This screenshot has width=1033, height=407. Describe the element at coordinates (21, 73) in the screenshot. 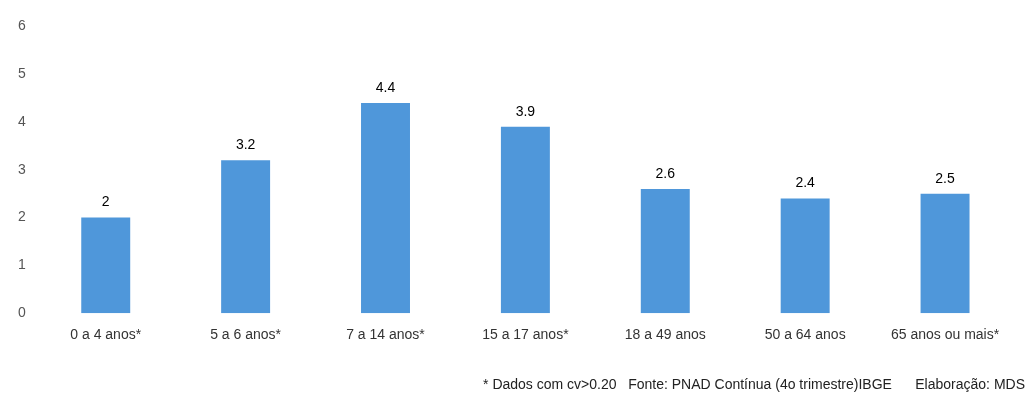

I see `y-tick-label: 5` at that location.